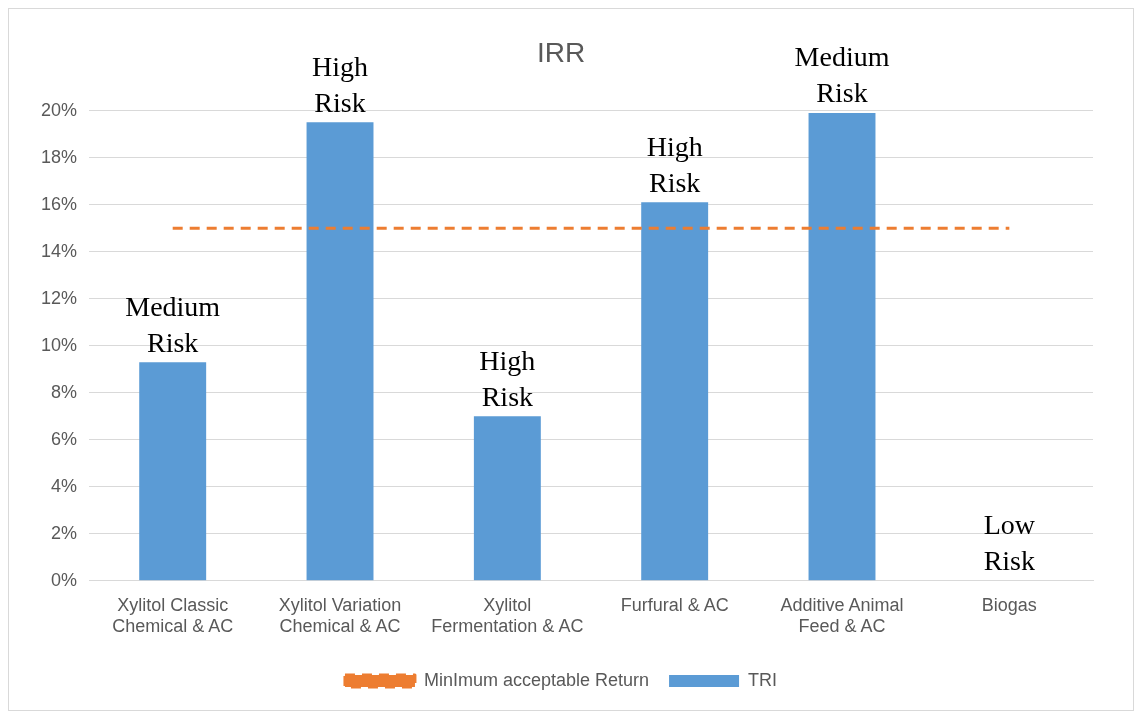 This screenshot has width=1142, height=719. I want to click on y-tick-label: 8%, so click(64, 391).